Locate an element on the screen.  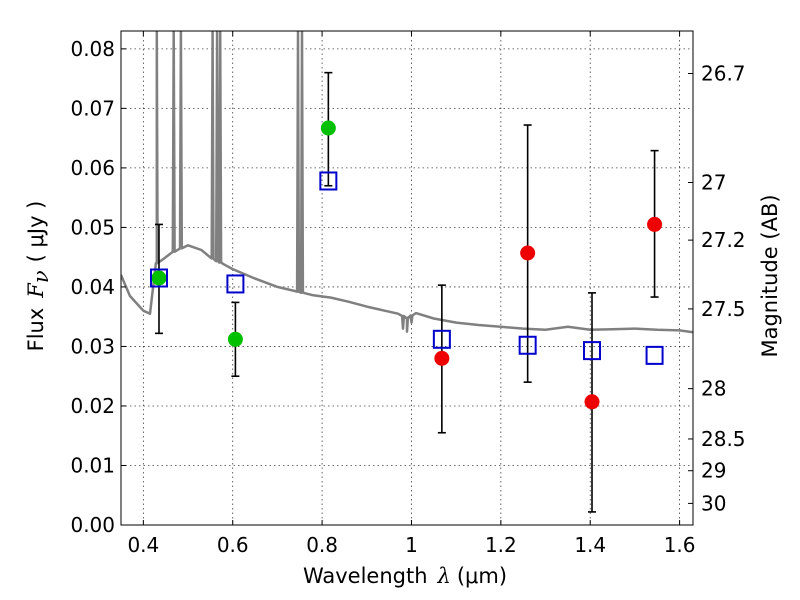
y-axis-label: Flux Fν ( μJy ) is located at coordinates (38, 276).